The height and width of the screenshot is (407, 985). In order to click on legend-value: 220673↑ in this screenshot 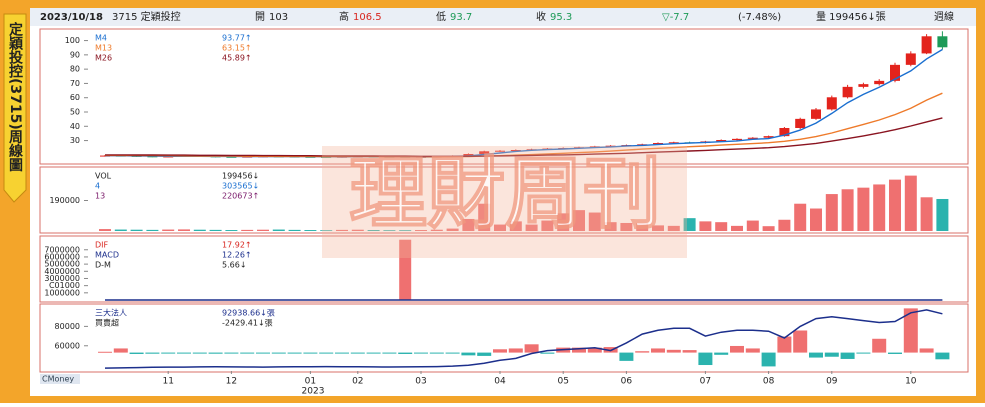, I will do `click(240, 196)`.